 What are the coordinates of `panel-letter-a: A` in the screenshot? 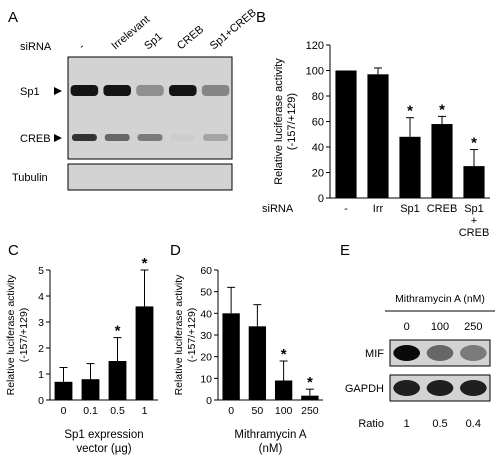 It's located at (13, 17).